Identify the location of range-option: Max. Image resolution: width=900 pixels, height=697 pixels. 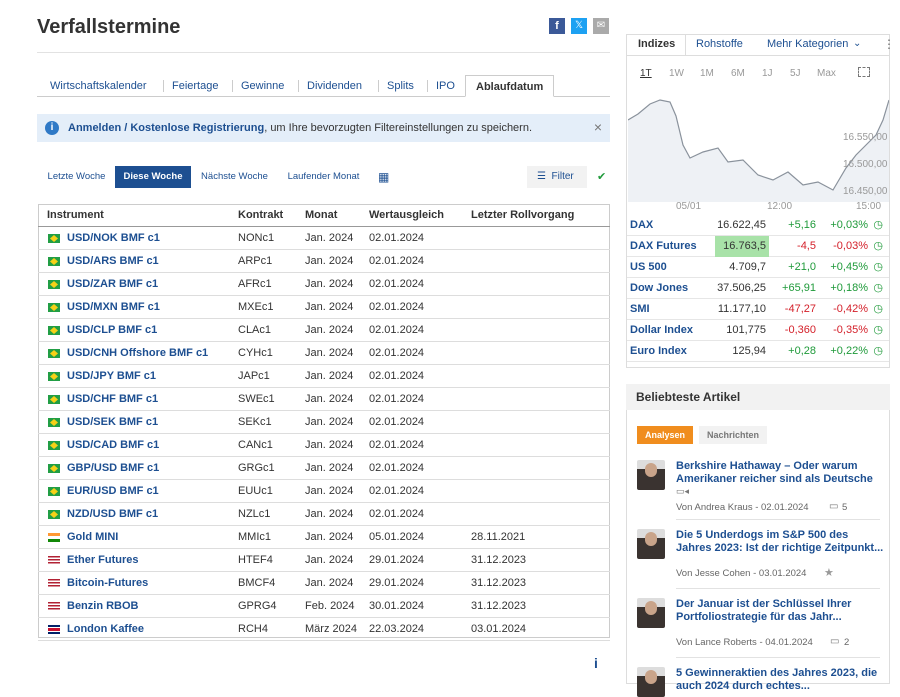
(826, 73).